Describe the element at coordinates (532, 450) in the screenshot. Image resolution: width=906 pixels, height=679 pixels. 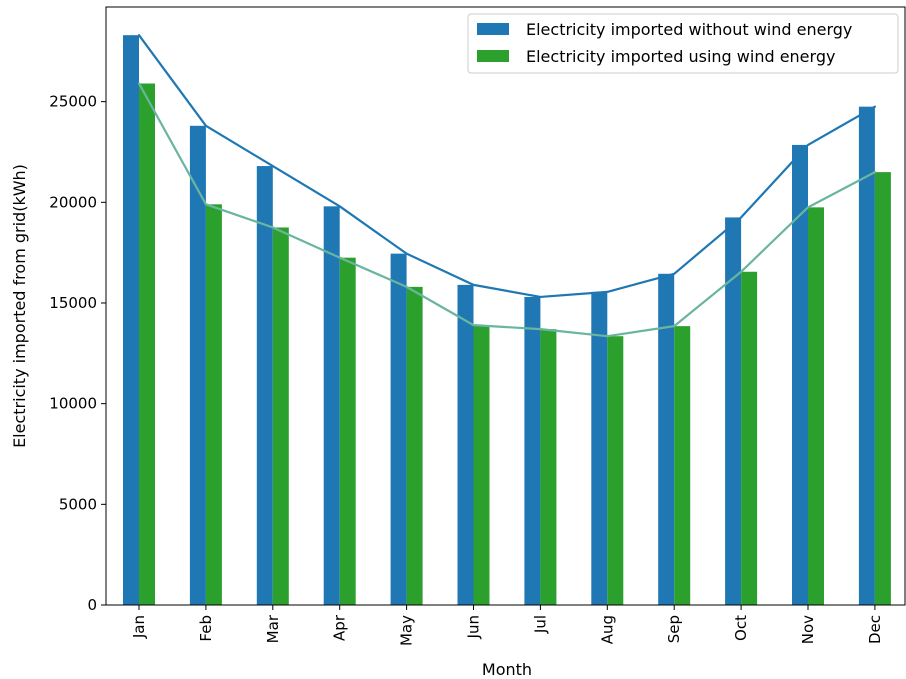
I see `bar-without-wind-jul` at that location.